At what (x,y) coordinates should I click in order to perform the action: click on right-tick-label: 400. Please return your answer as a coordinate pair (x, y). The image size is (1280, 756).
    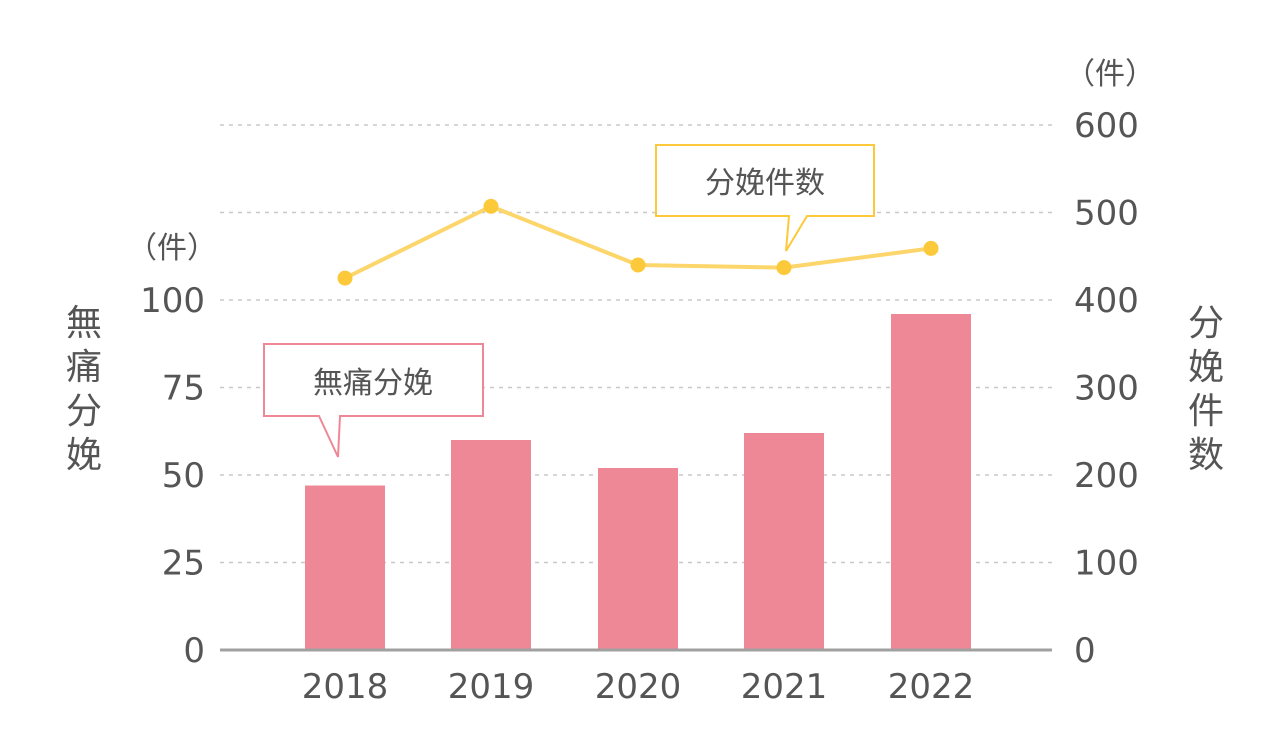
    Looking at the image, I should click on (1106, 301).